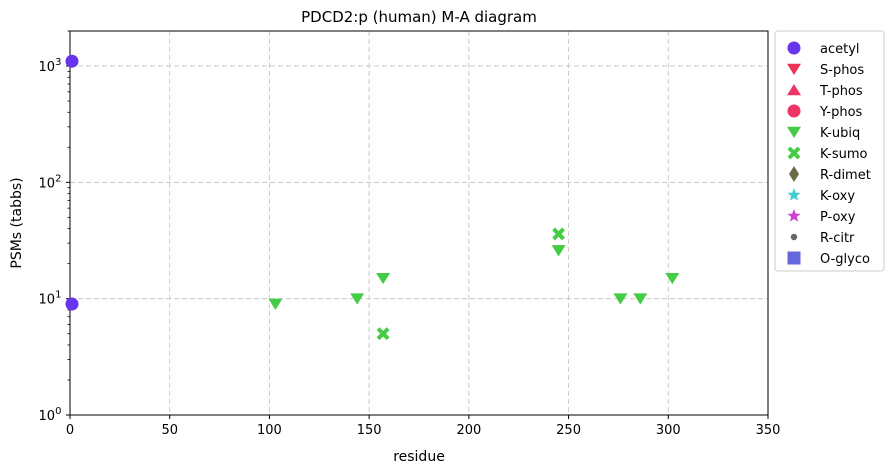  I want to click on legend-marker-t-phos, so click(794, 90).